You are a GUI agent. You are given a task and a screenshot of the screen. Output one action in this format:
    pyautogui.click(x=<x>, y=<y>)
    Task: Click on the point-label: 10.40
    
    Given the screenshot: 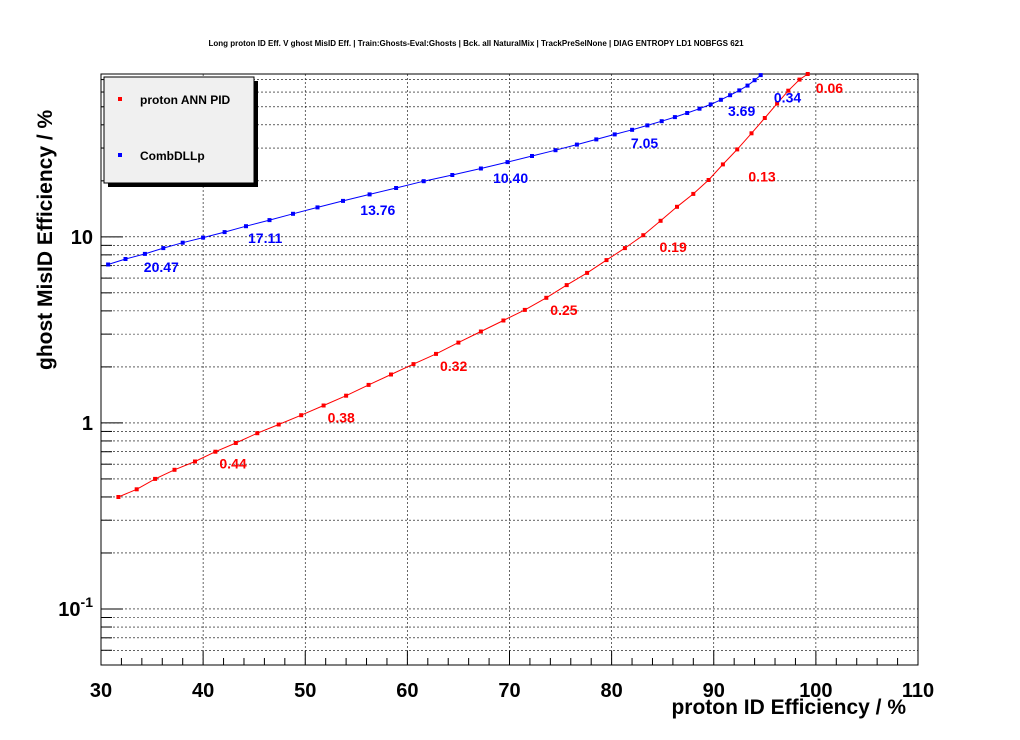 What is the action you would take?
    pyautogui.click(x=510, y=178)
    